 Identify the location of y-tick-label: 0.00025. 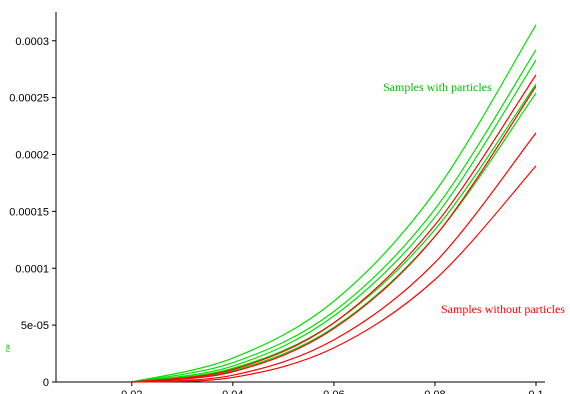
(29, 99).